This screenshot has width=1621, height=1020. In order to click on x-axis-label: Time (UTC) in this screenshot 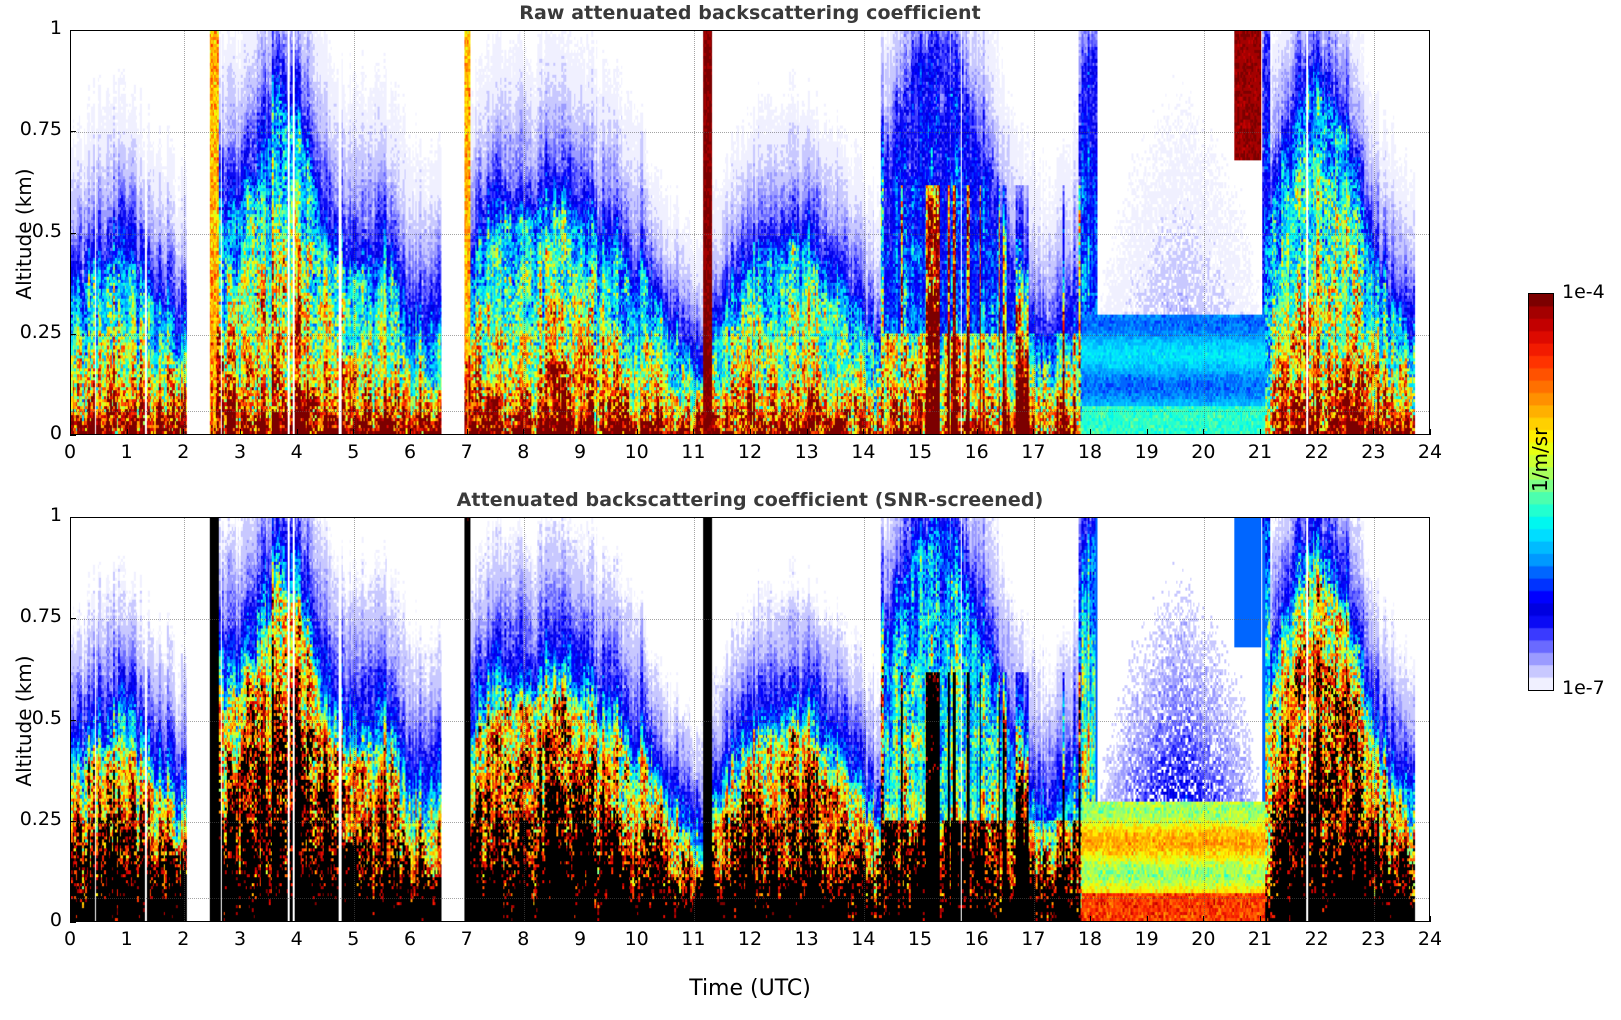, I will do `click(750, 988)`.